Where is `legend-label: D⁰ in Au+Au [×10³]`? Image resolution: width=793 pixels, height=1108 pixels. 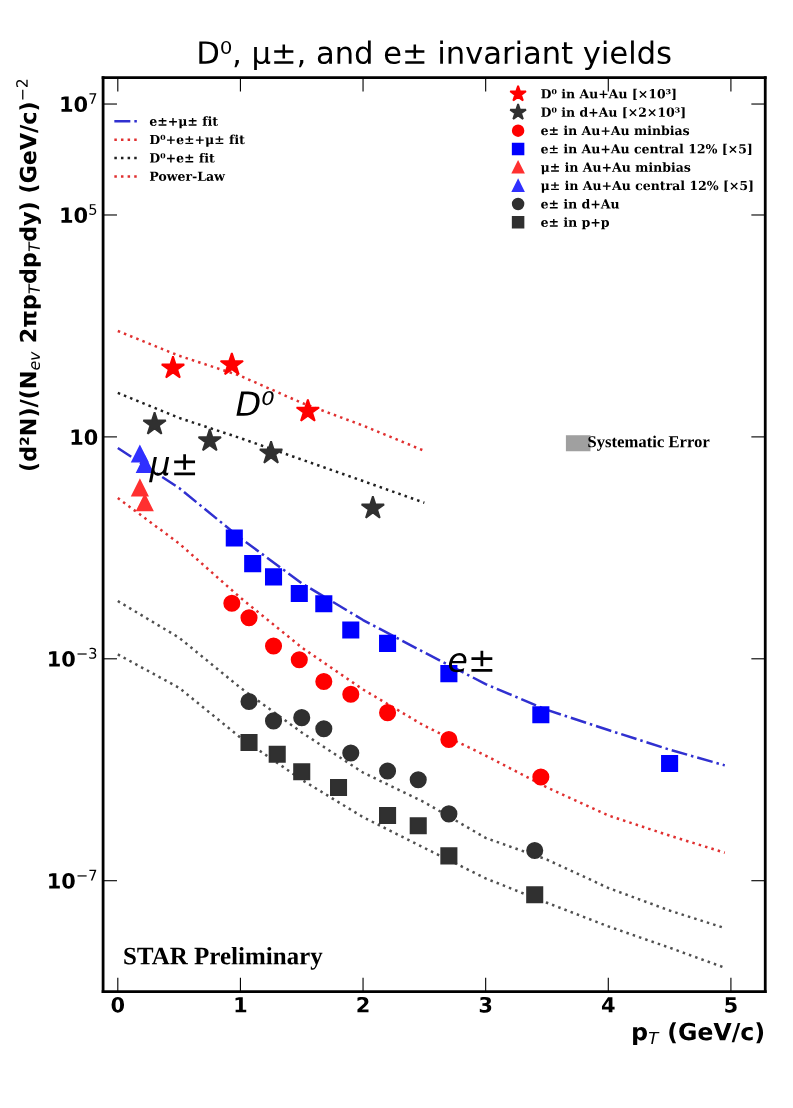 legend-label: D⁰ in Au+Au [×10³] is located at coordinates (608, 94).